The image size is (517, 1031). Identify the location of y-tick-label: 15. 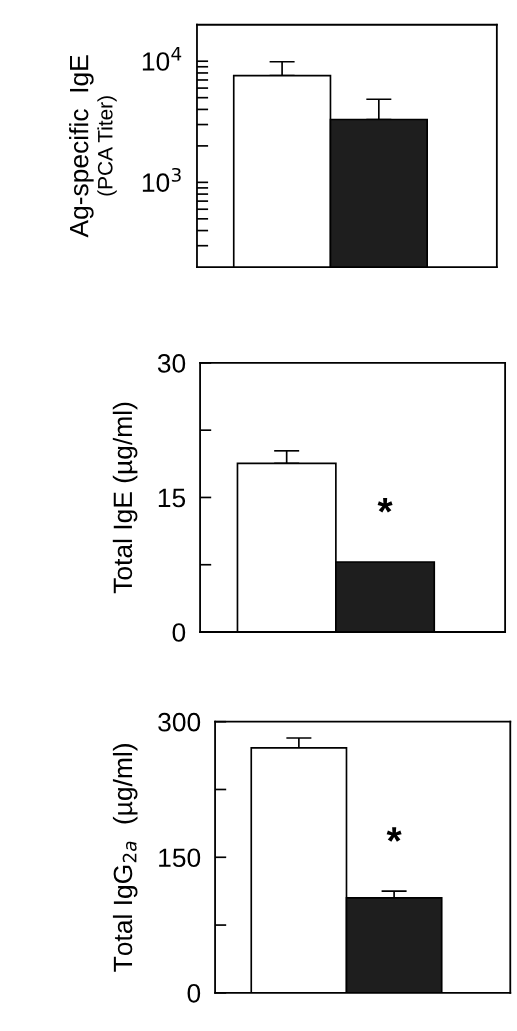
(172, 498).